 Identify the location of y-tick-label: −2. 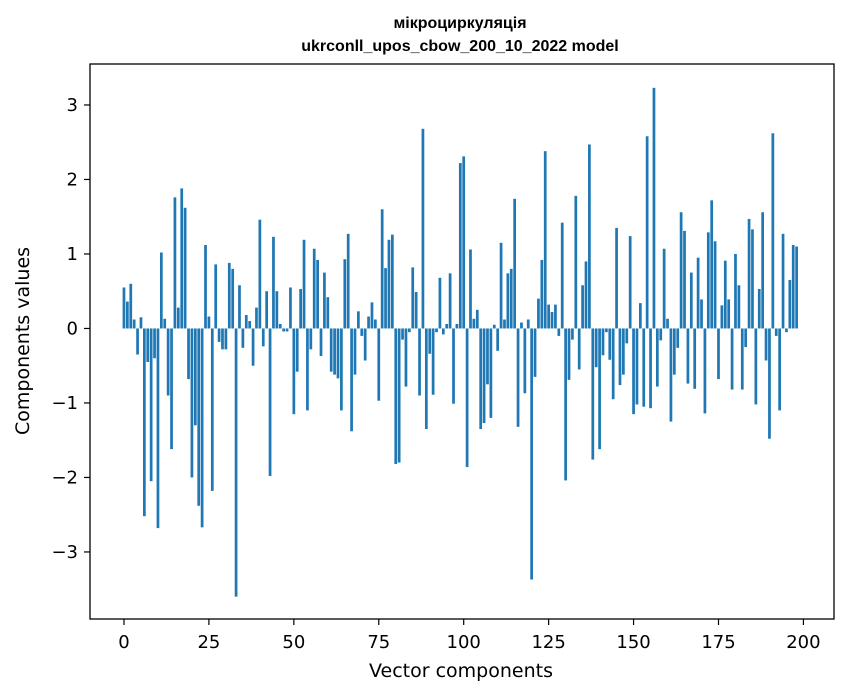
(64, 477).